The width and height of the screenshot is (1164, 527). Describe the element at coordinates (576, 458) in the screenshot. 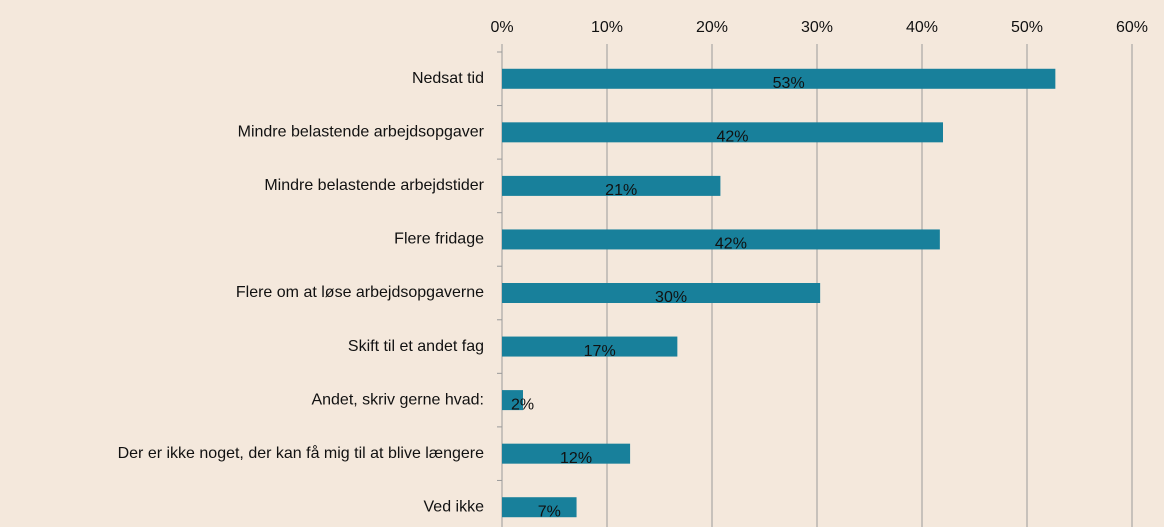

I see `data-label: 12%` at that location.